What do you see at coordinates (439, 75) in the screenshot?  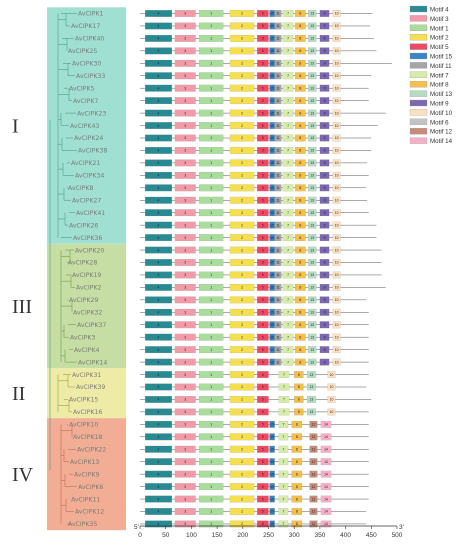 I see `legend-label: Motif 7` at bounding box center [439, 75].